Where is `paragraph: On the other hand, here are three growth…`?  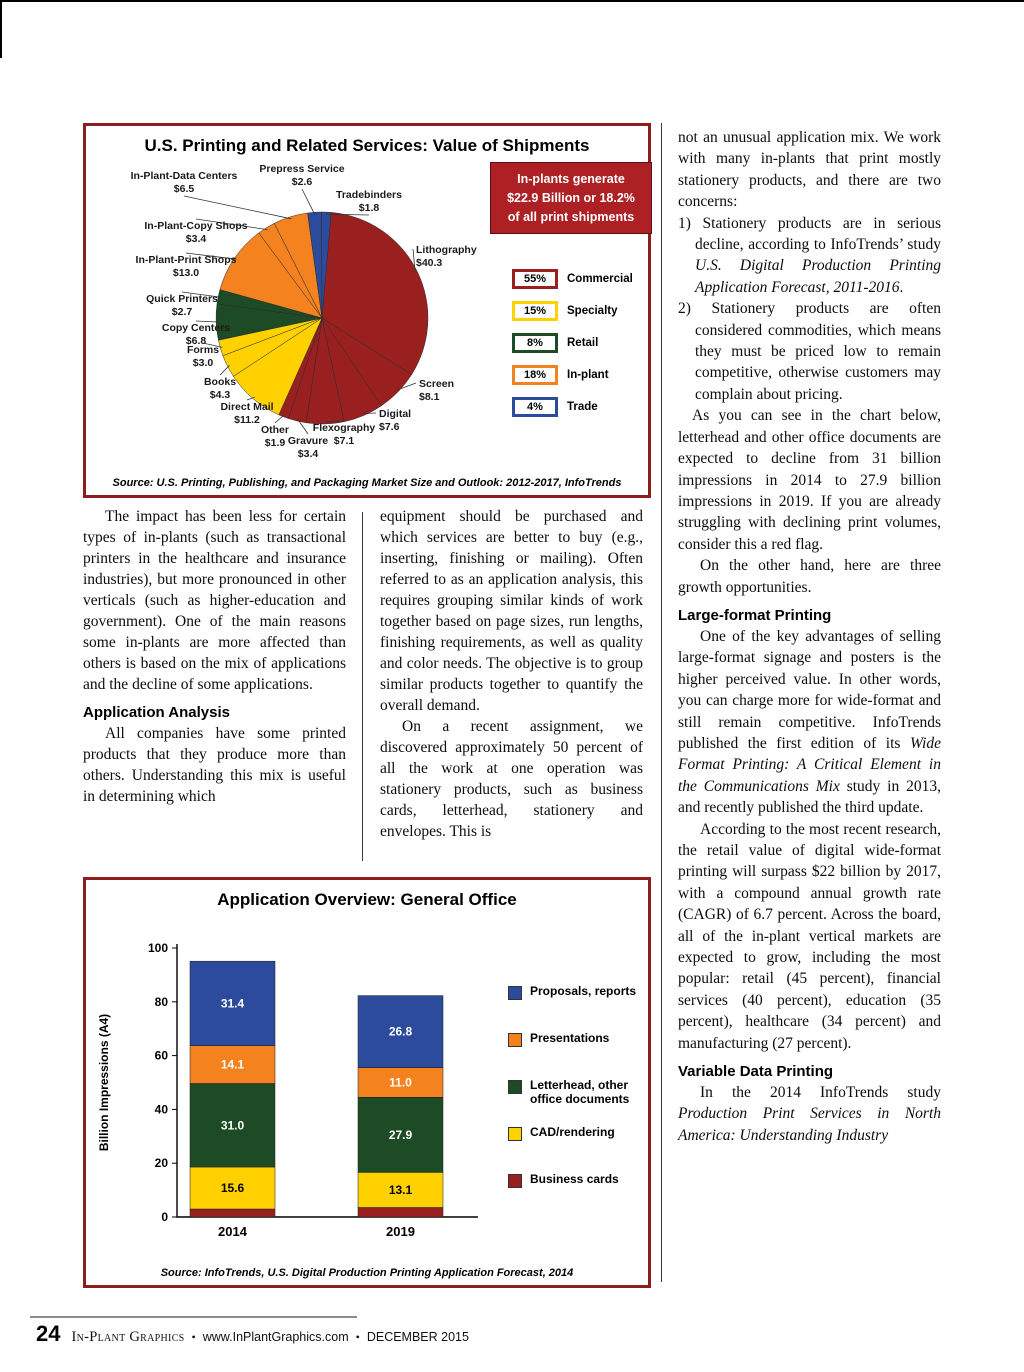
paragraph: On the other hand, here are three growth… is located at coordinates (809, 576).